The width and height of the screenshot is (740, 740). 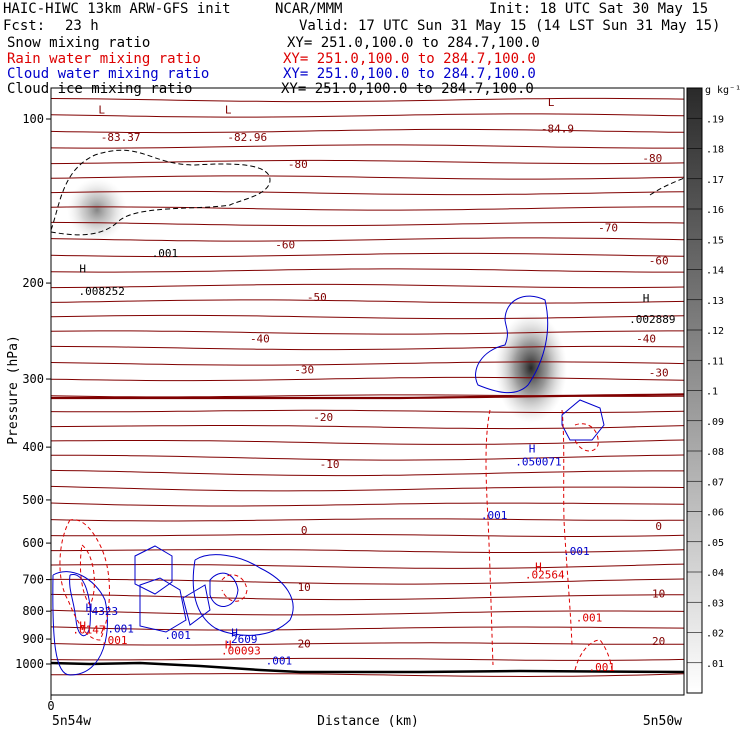 What do you see at coordinates (33, 283) in the screenshot?
I see `y-tick-label: 200` at bounding box center [33, 283].